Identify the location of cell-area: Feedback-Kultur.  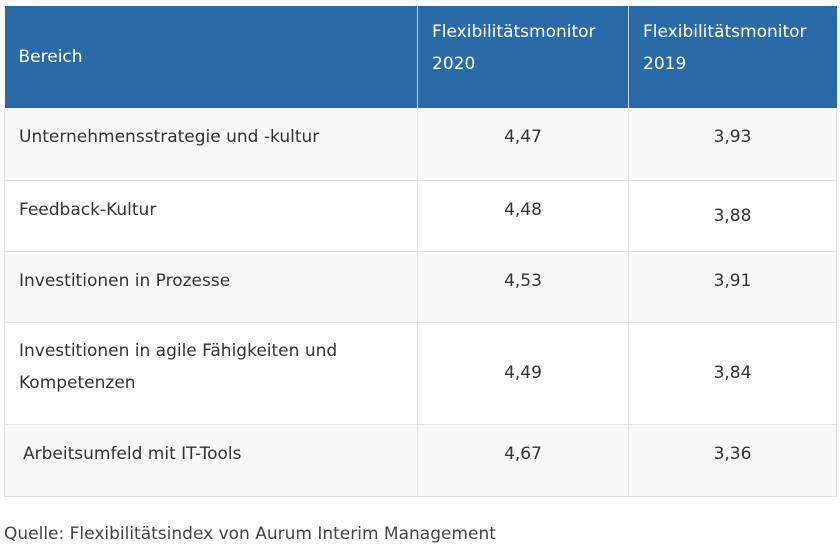
(211, 216).